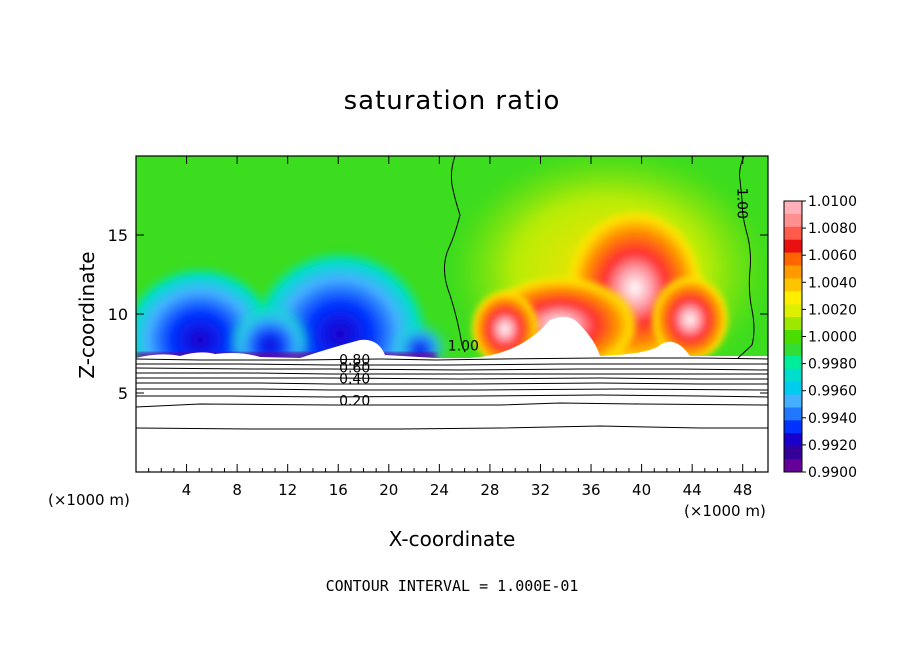  Describe the element at coordinates (354, 402) in the screenshot. I see `contour-label: 0.20` at that location.